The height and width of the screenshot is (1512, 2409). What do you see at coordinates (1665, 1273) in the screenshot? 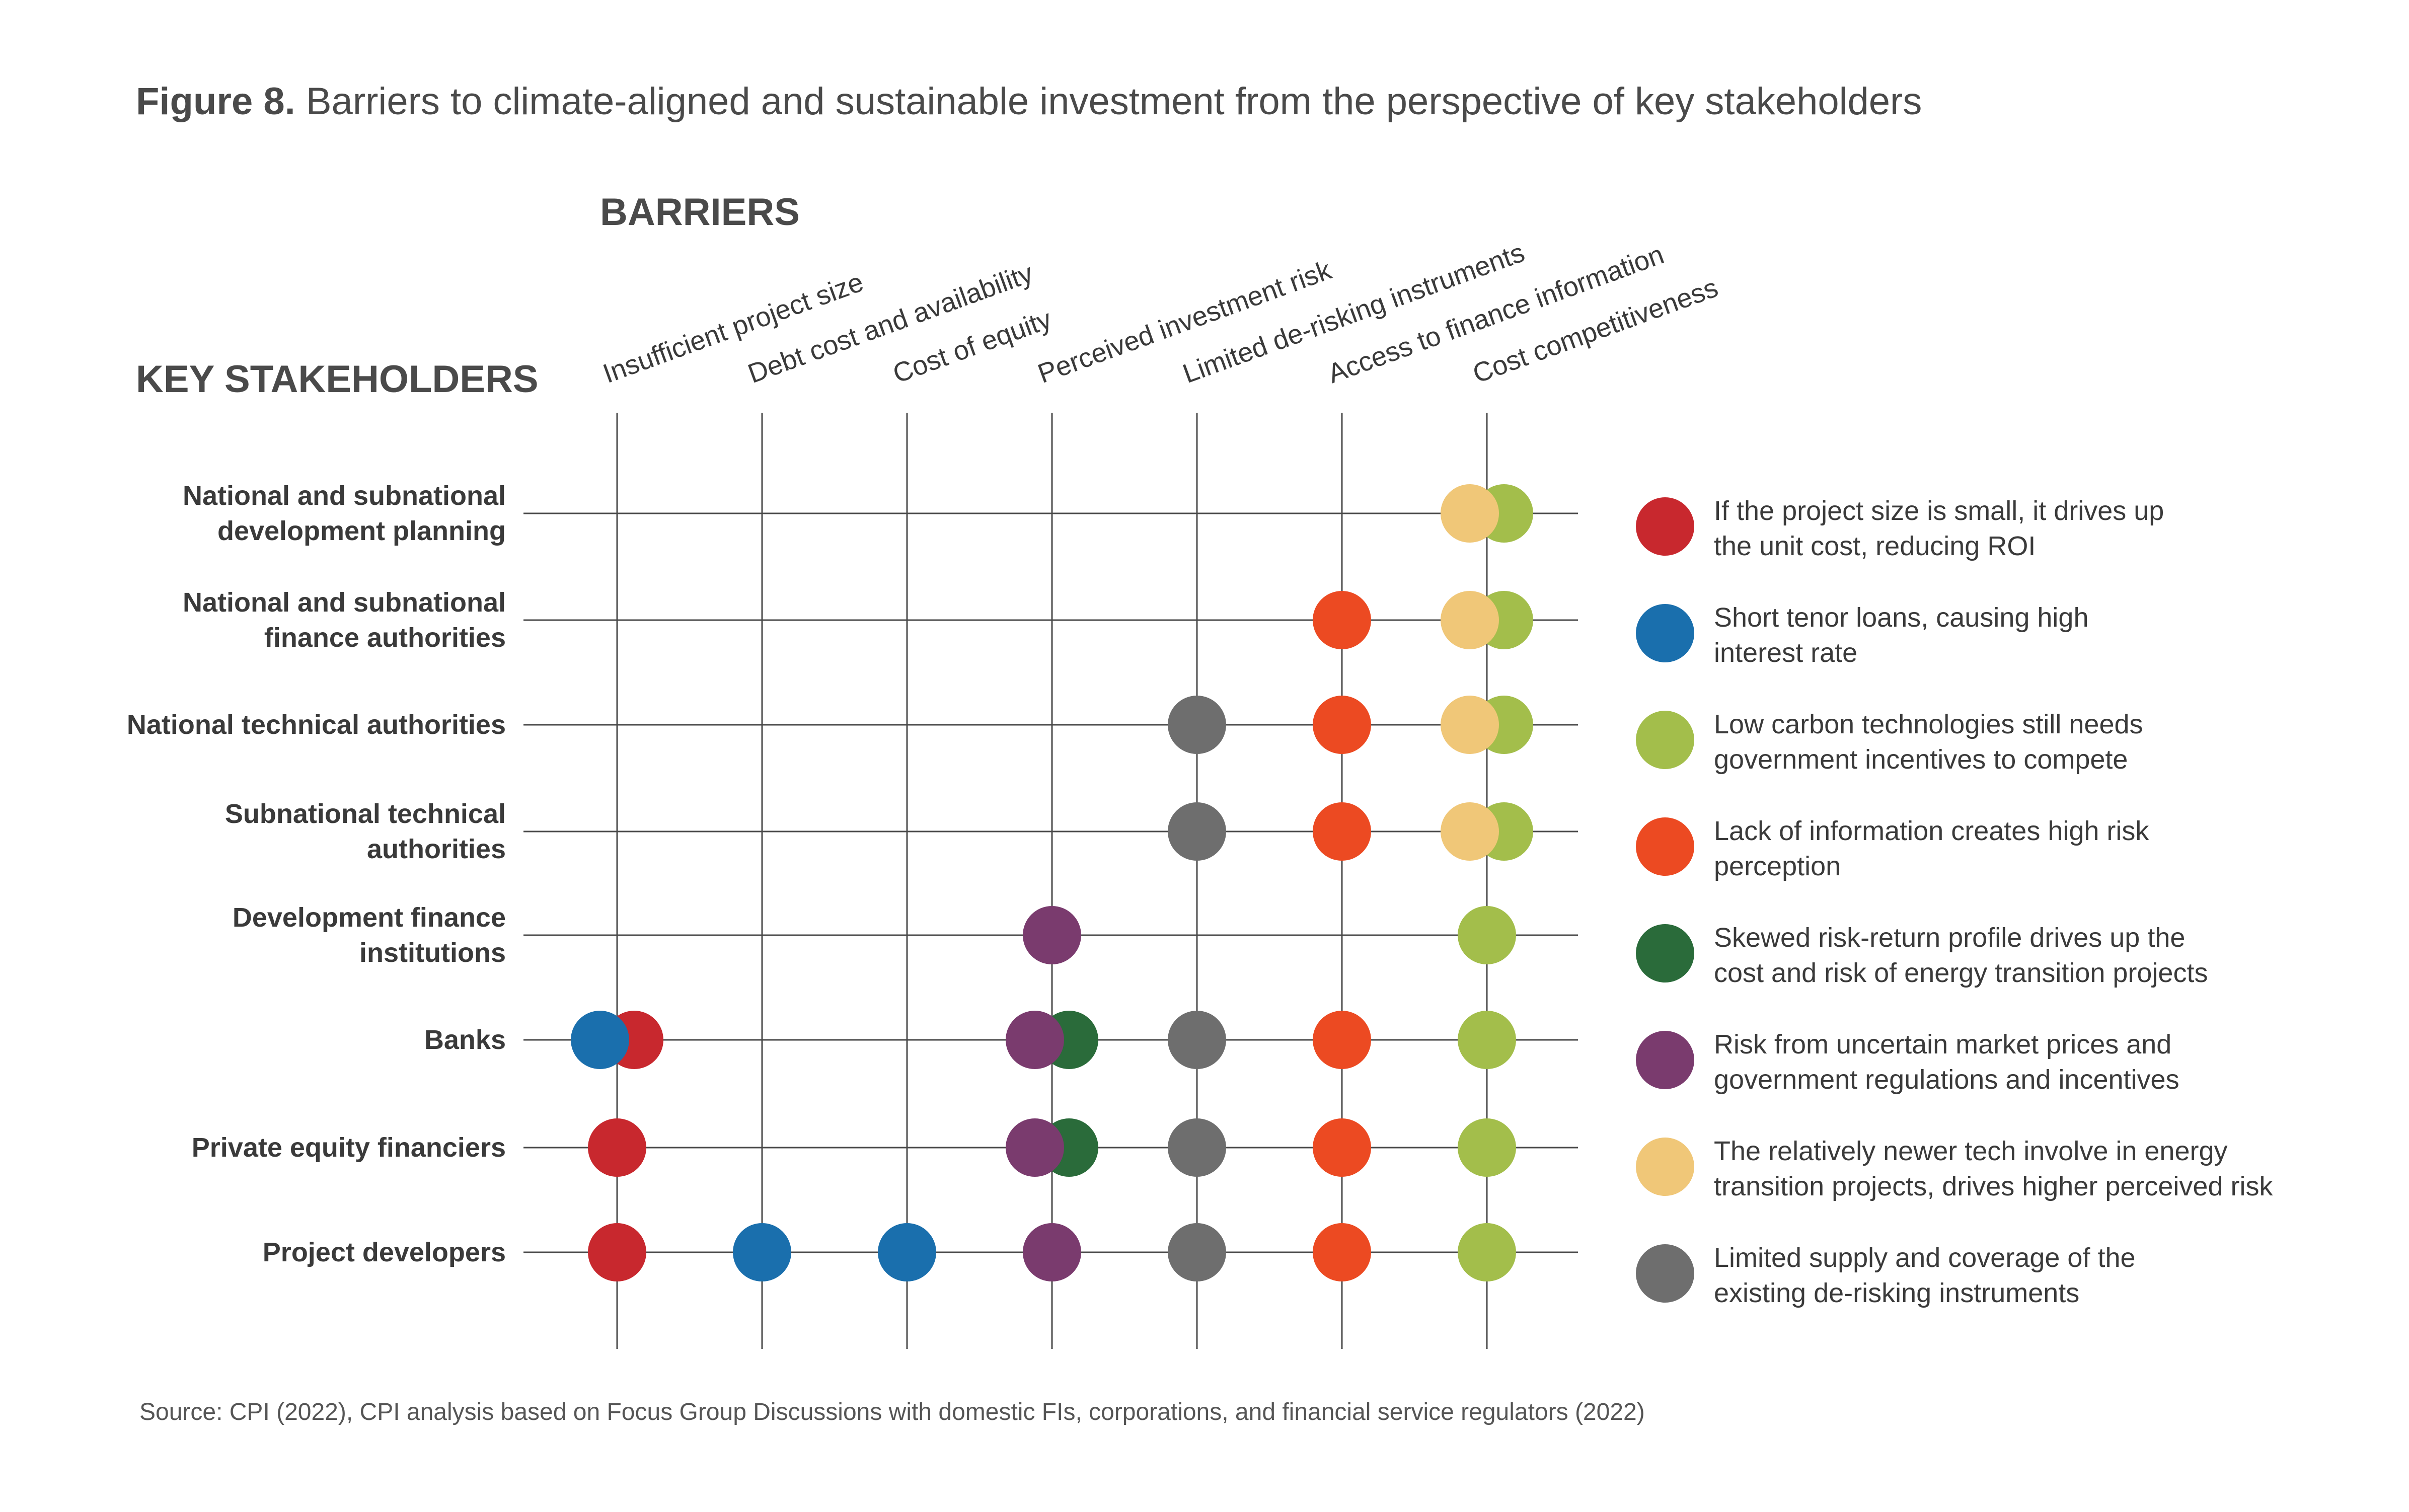
I see `legend-dot-gray` at bounding box center [1665, 1273].